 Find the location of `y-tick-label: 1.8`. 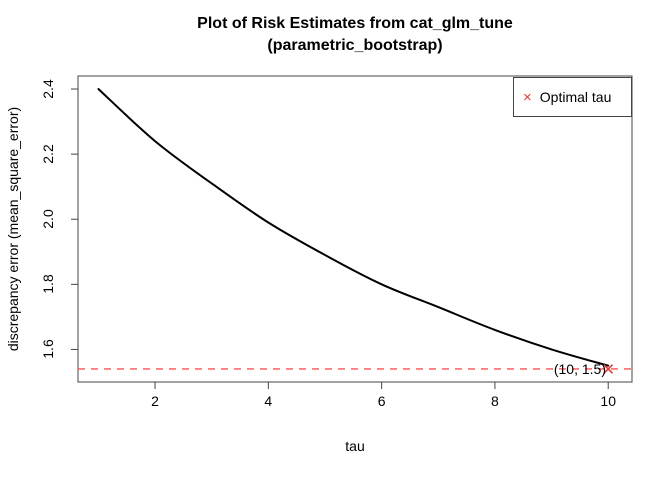

y-tick-label: 1.8 is located at coordinates (48, 284).